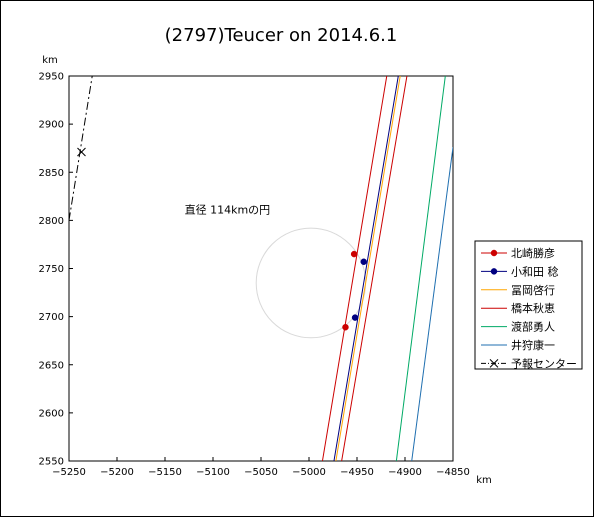 The height and width of the screenshot is (518, 594). Describe the element at coordinates (81, 152) in the screenshot. I see `prediction-point` at that location.